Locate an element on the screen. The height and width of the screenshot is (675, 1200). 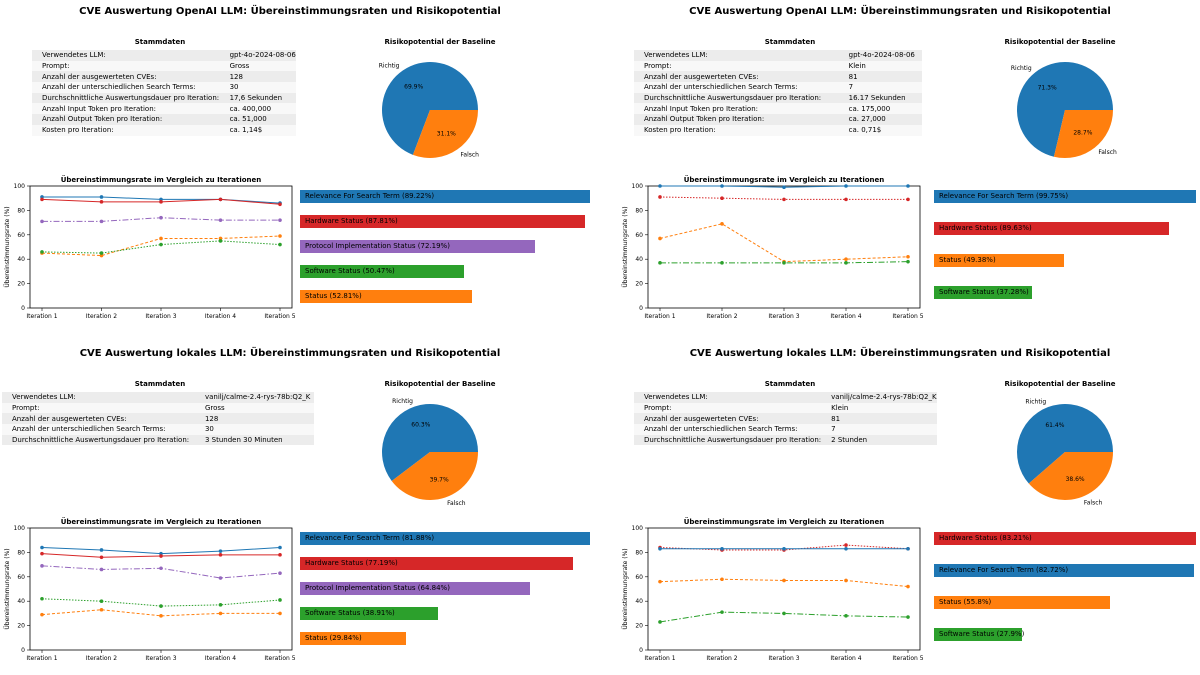
bar: Status (29.84%) is located at coordinates (353, 638).